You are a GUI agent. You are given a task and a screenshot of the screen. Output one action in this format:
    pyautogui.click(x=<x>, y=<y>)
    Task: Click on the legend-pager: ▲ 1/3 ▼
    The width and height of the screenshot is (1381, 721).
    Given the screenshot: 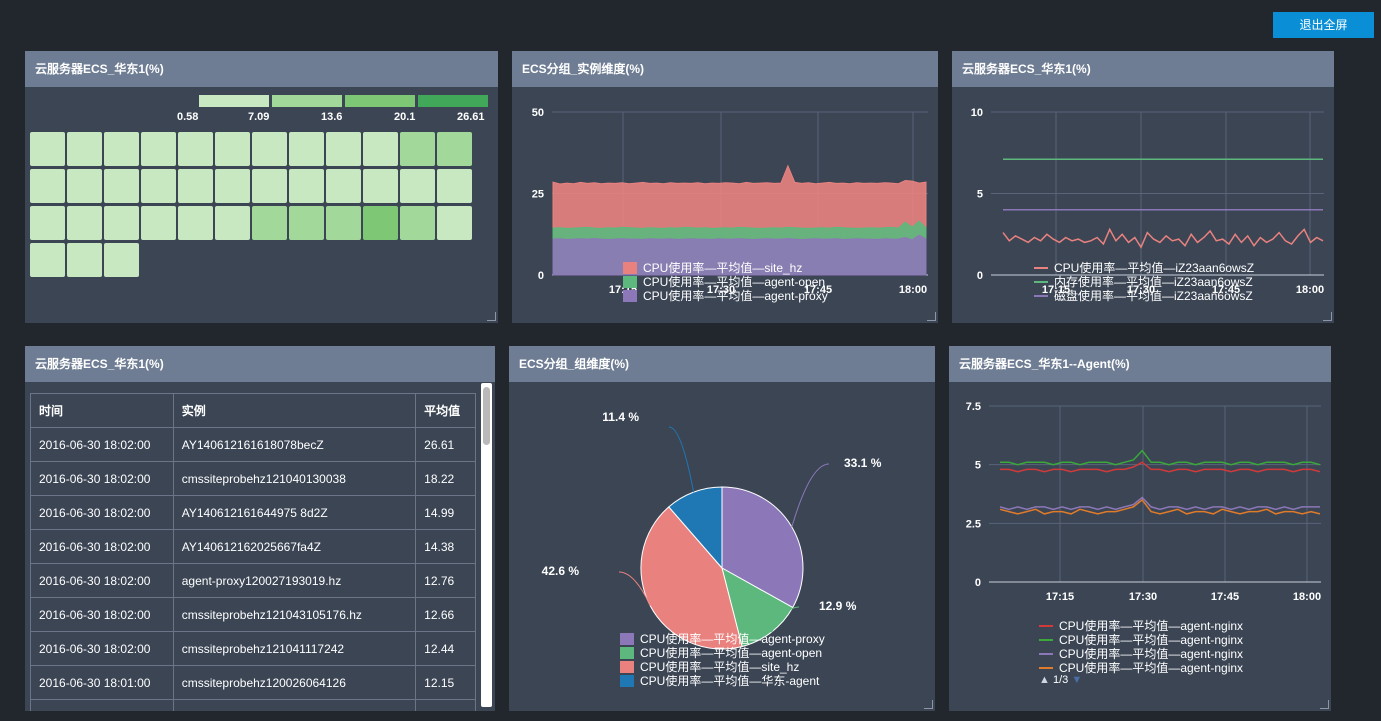 What is the action you would take?
    pyautogui.click(x=1060, y=680)
    